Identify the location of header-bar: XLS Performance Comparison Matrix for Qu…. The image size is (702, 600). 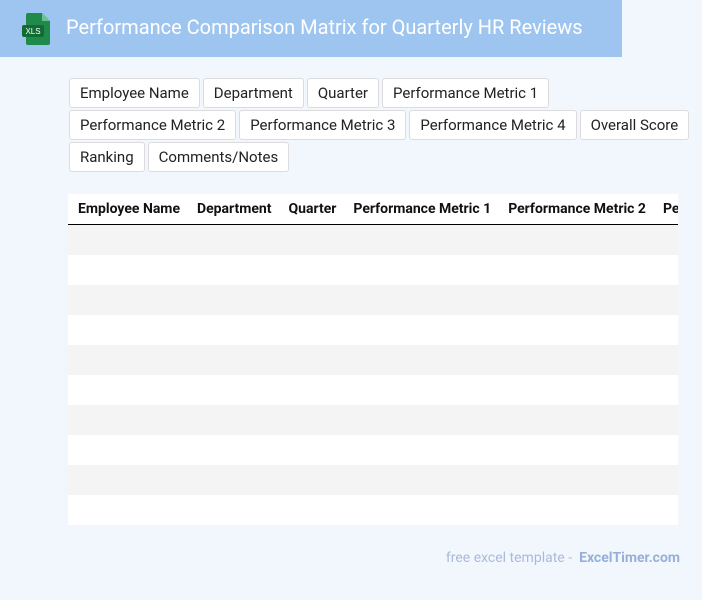
(311, 28).